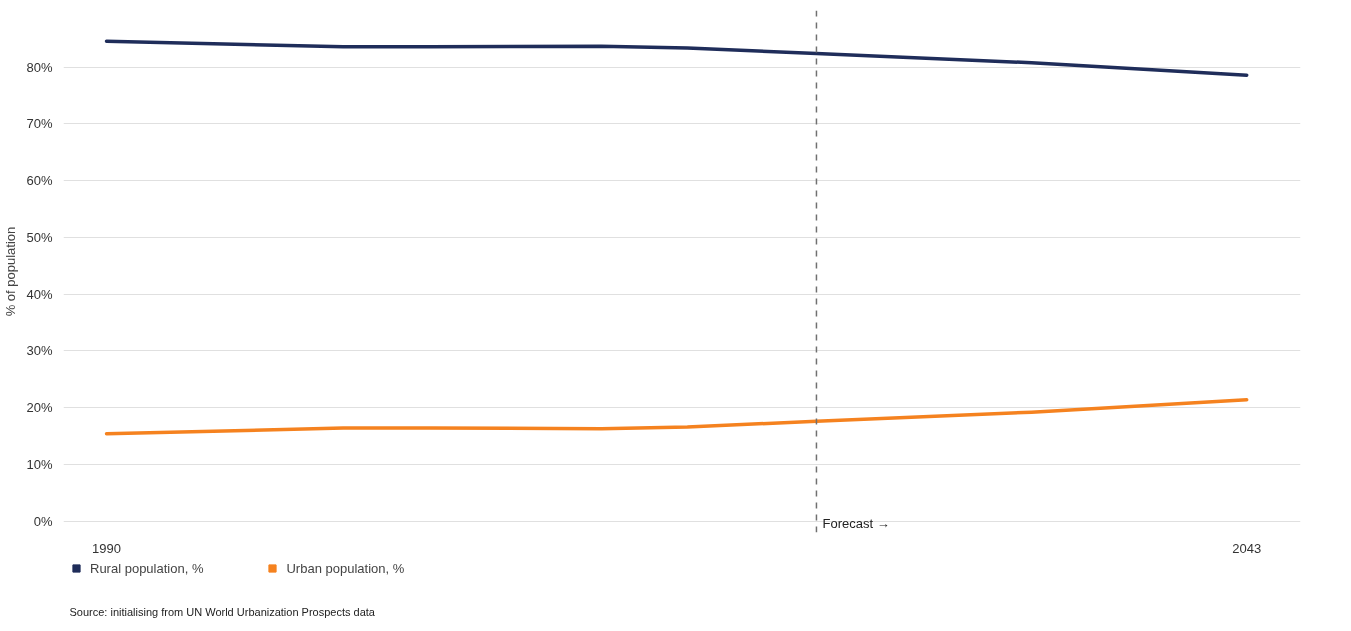  Describe the element at coordinates (39, 408) in the screenshot. I see `y-tick-label: 20%` at that location.